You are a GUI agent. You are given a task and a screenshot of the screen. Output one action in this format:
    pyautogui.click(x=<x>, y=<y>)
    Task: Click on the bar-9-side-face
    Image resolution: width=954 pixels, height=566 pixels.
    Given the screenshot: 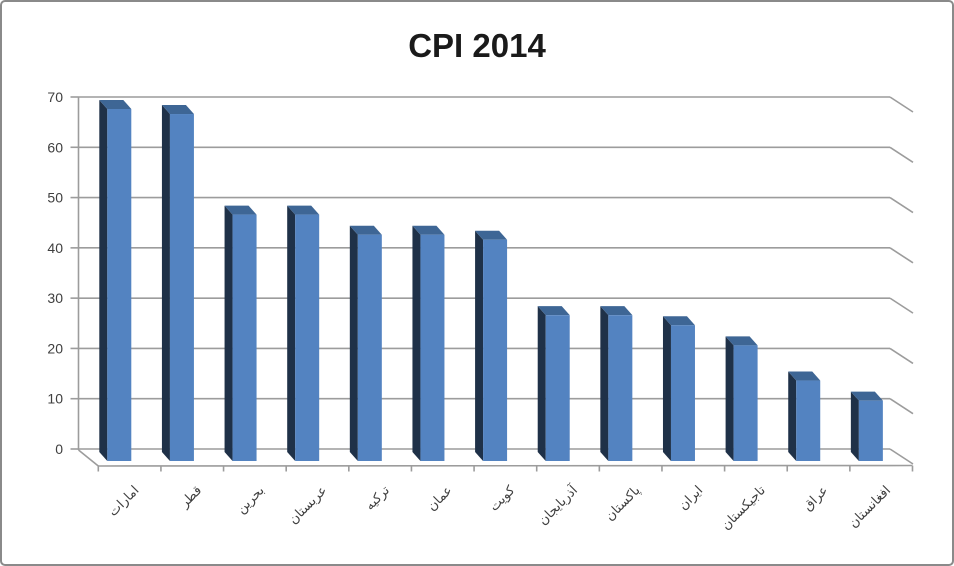 What is the action you would take?
    pyautogui.click(x=604, y=383)
    